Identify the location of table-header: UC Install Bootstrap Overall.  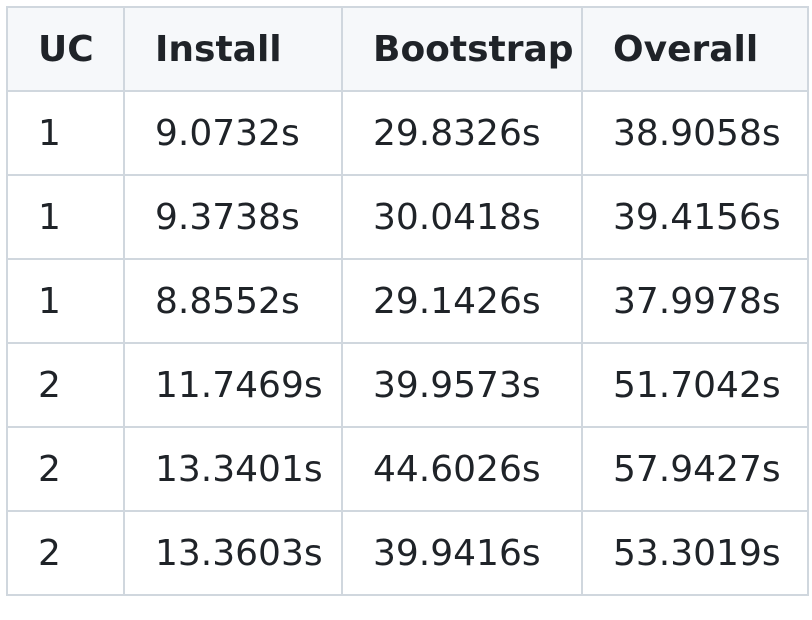
(407, 49).